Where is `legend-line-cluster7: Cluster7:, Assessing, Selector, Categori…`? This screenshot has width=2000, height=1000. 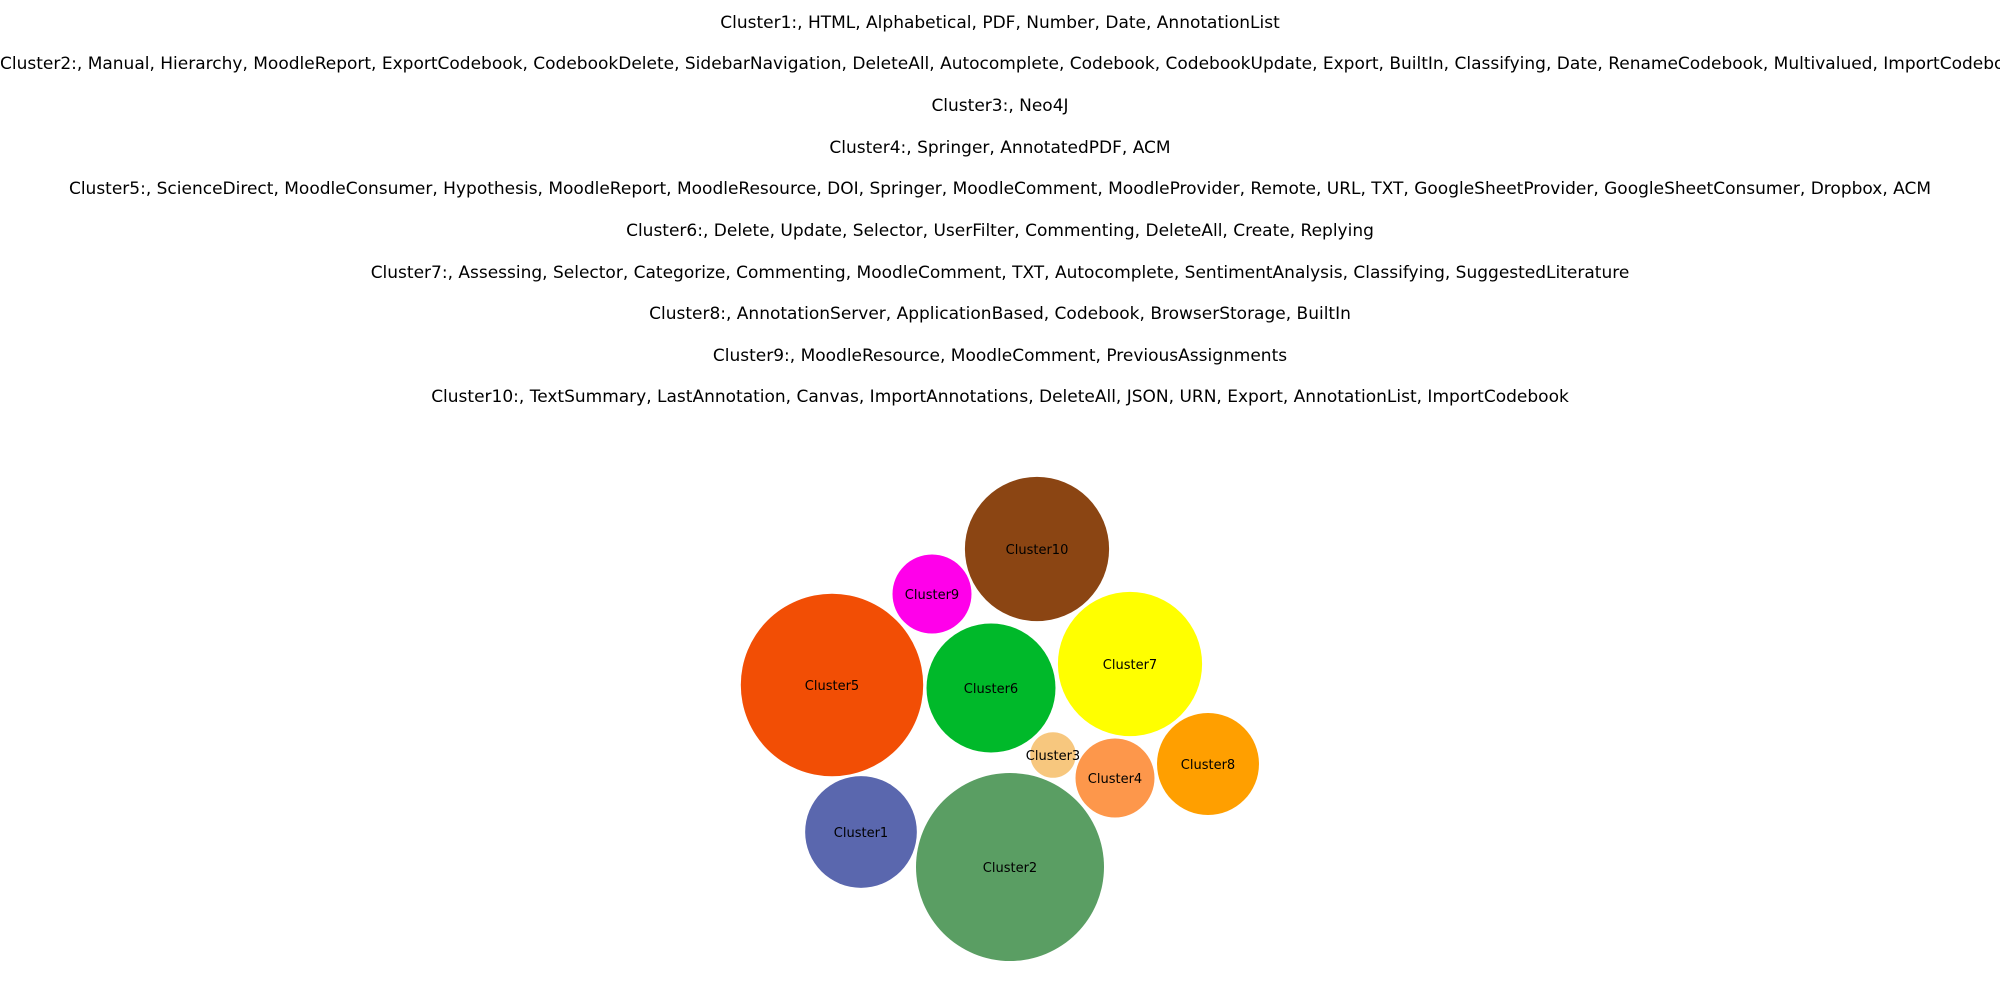
legend-line-cluster7: Cluster7:, Assessing, Selector, Categori… is located at coordinates (1000, 273).